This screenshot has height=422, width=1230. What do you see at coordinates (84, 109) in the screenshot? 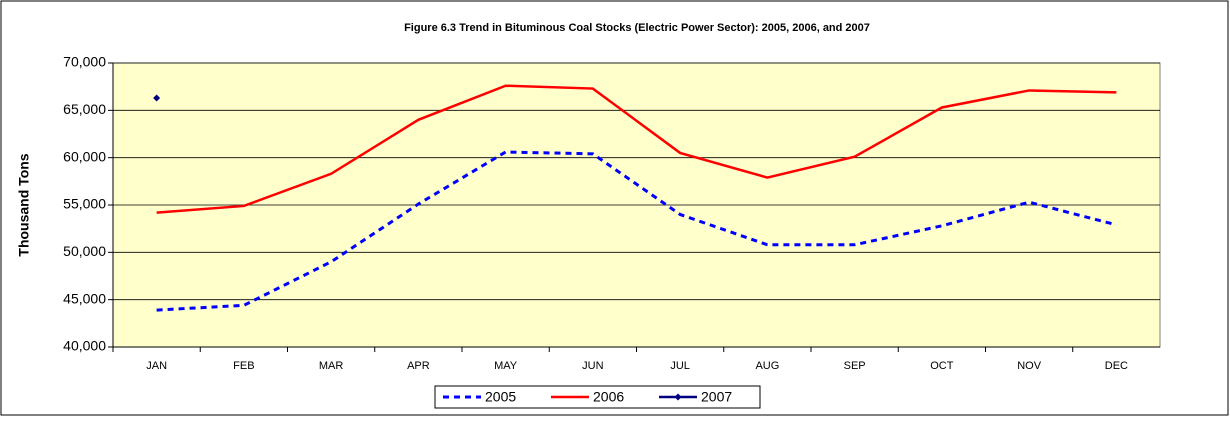
I see `y-tick-label: 65,000` at bounding box center [84, 109].